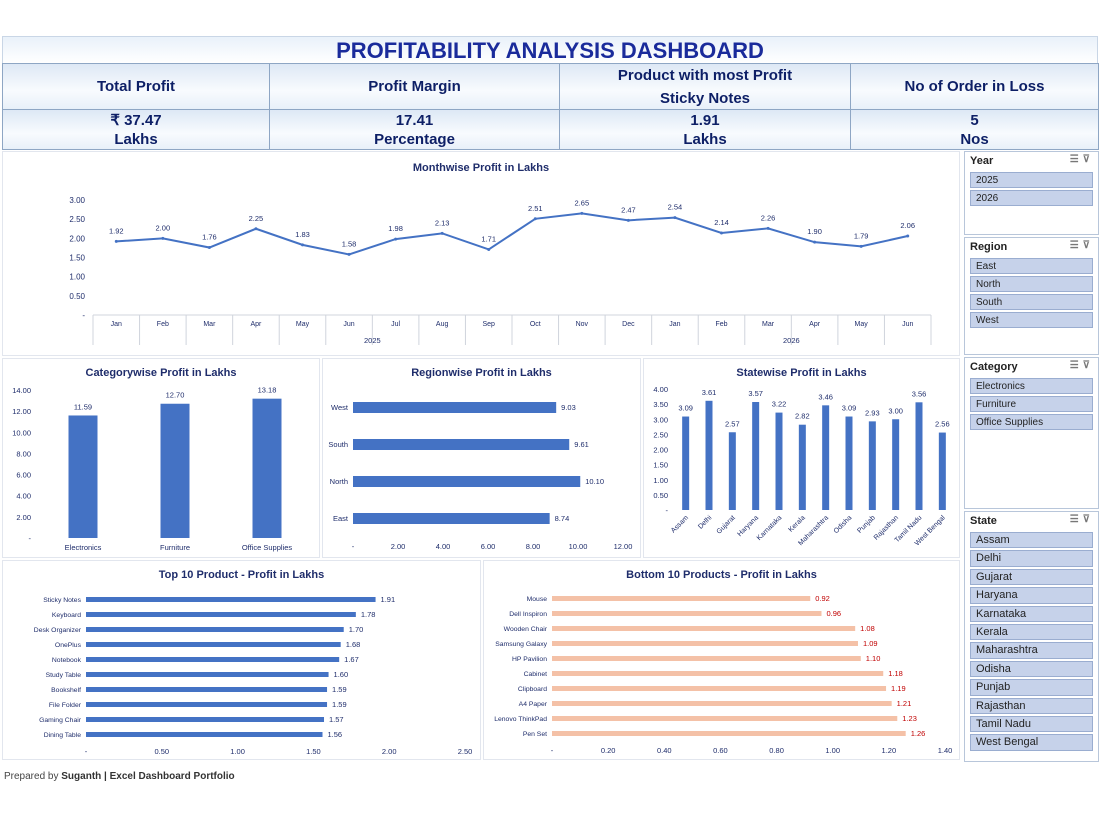 Image resolution: width=1100 pixels, height=825 pixels. What do you see at coordinates (1031, 632) in the screenshot?
I see `slicer-item-kerala: Kerala` at bounding box center [1031, 632].